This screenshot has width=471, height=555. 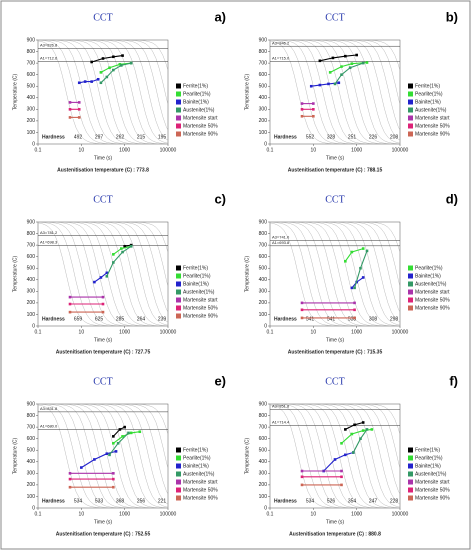 I want to click on hardness-value: 538, so click(x=352, y=319).